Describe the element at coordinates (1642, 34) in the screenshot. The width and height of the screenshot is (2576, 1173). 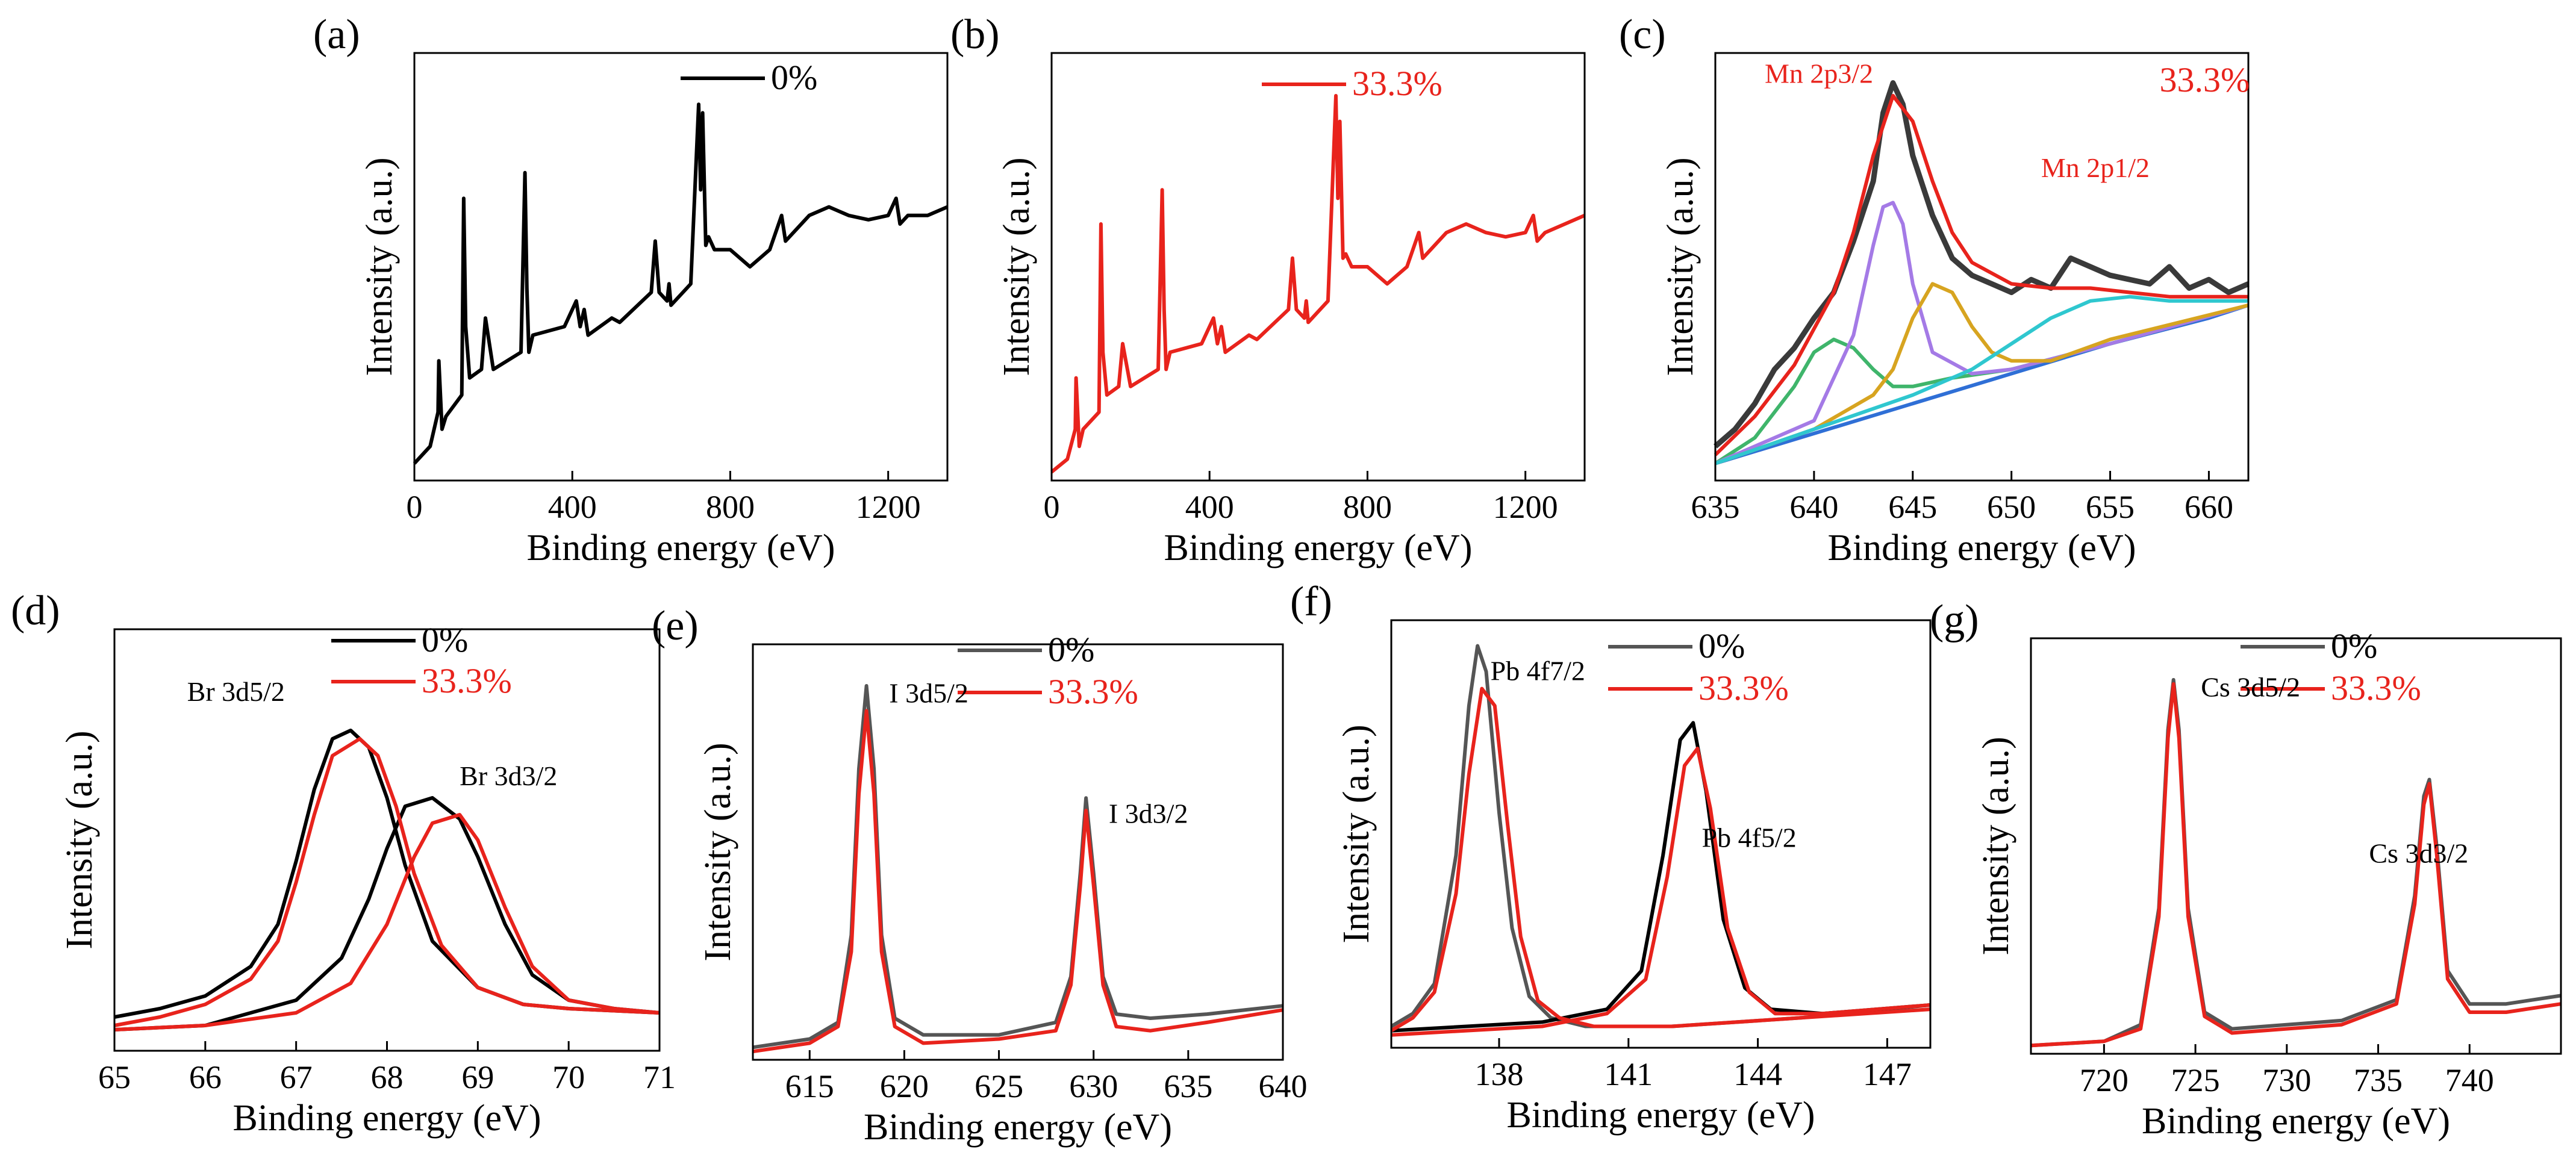
I see `panel-label-c: (c)` at that location.